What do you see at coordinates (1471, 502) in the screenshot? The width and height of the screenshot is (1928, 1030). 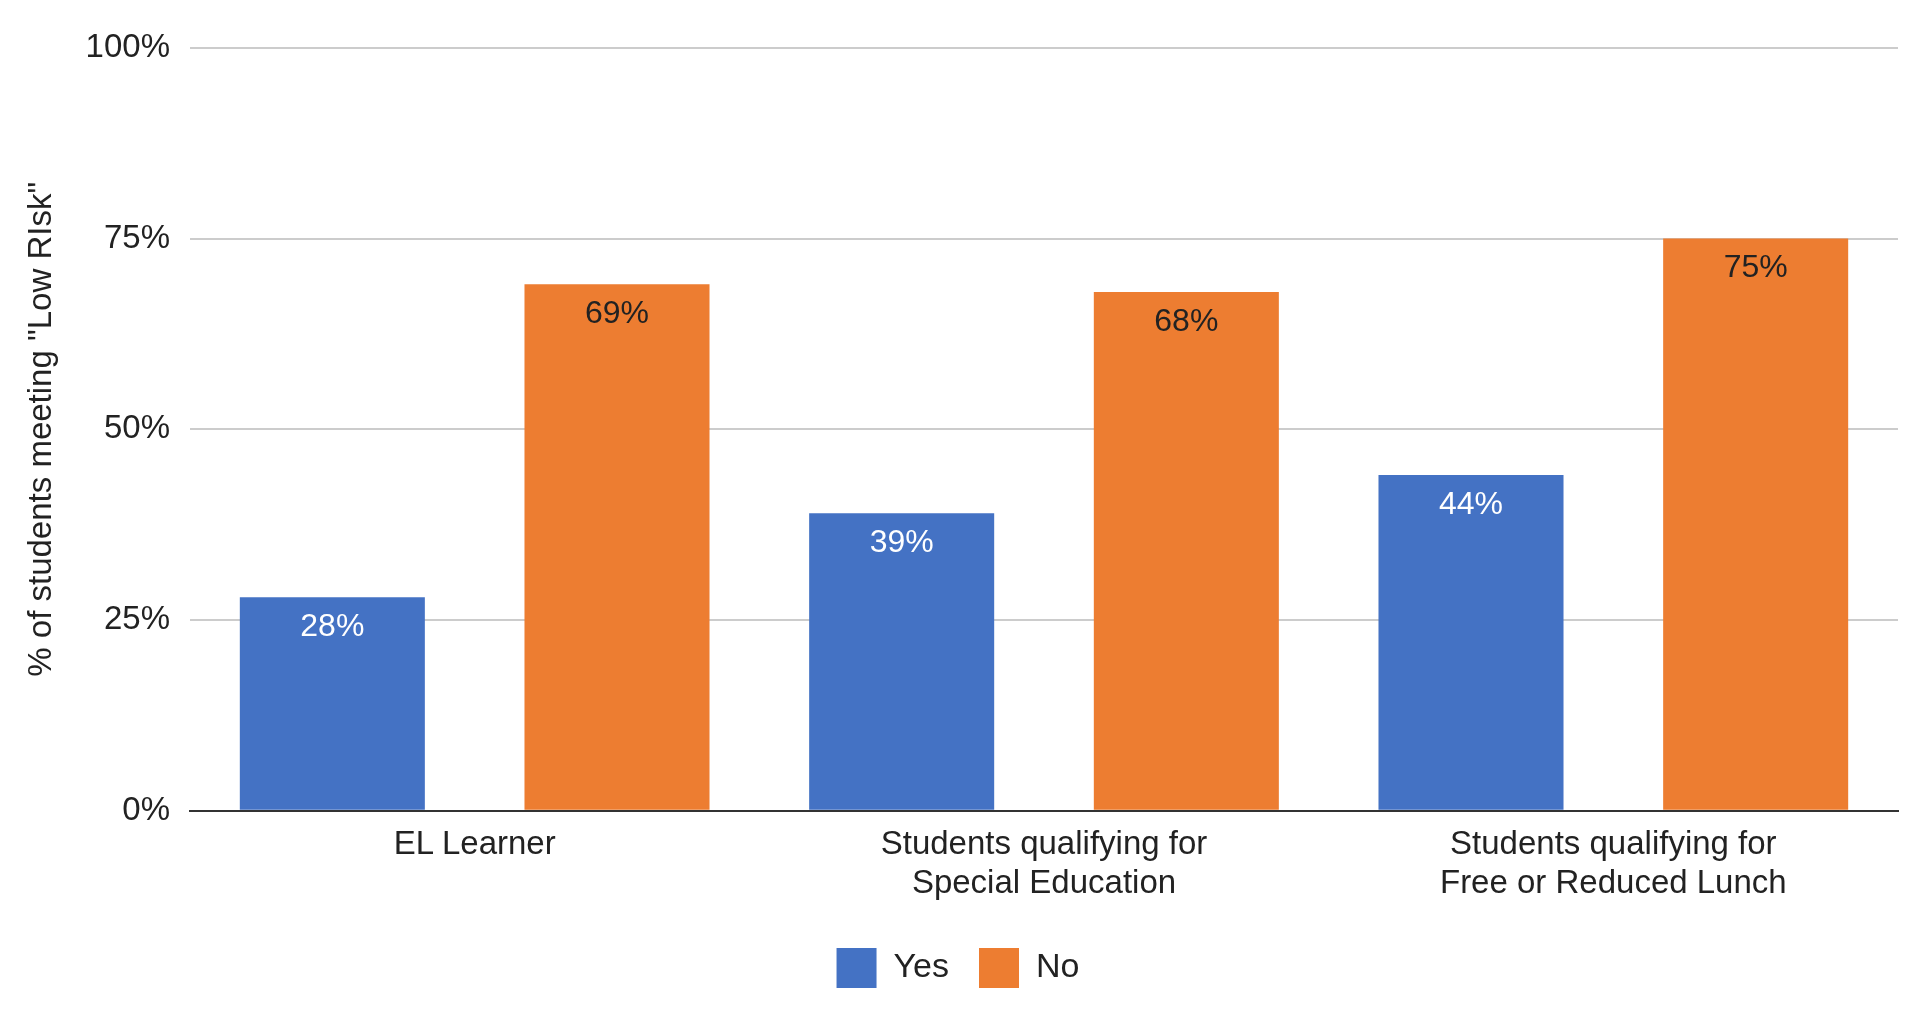 I see `text: 44%` at bounding box center [1471, 502].